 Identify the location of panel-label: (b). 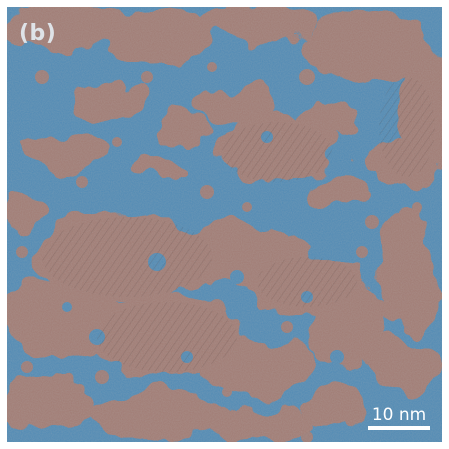
(38, 33).